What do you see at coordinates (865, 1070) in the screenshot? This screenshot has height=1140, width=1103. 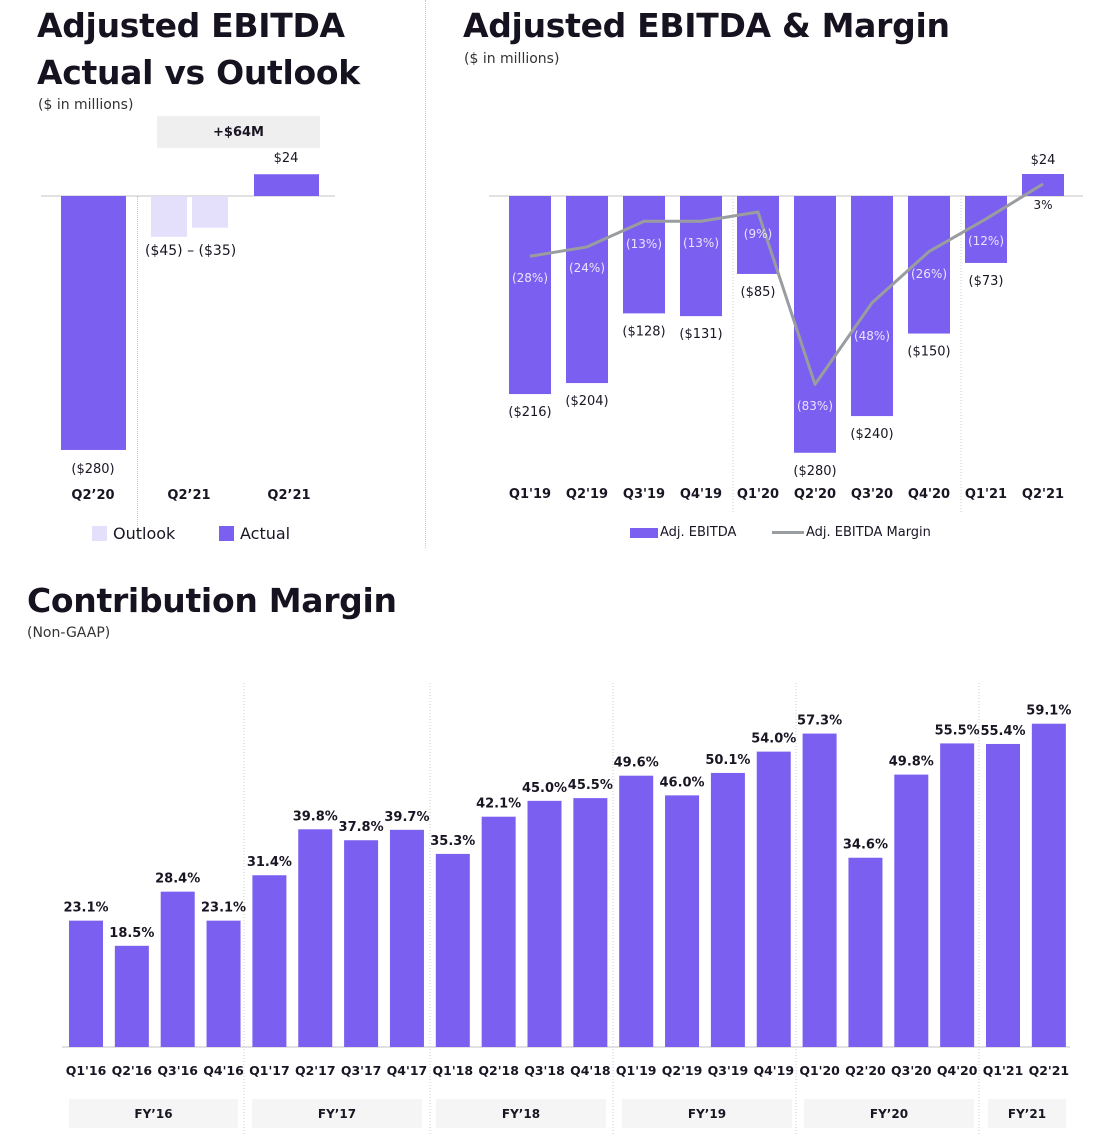 I see `chart3-category-label: Q2'20` at bounding box center [865, 1070].